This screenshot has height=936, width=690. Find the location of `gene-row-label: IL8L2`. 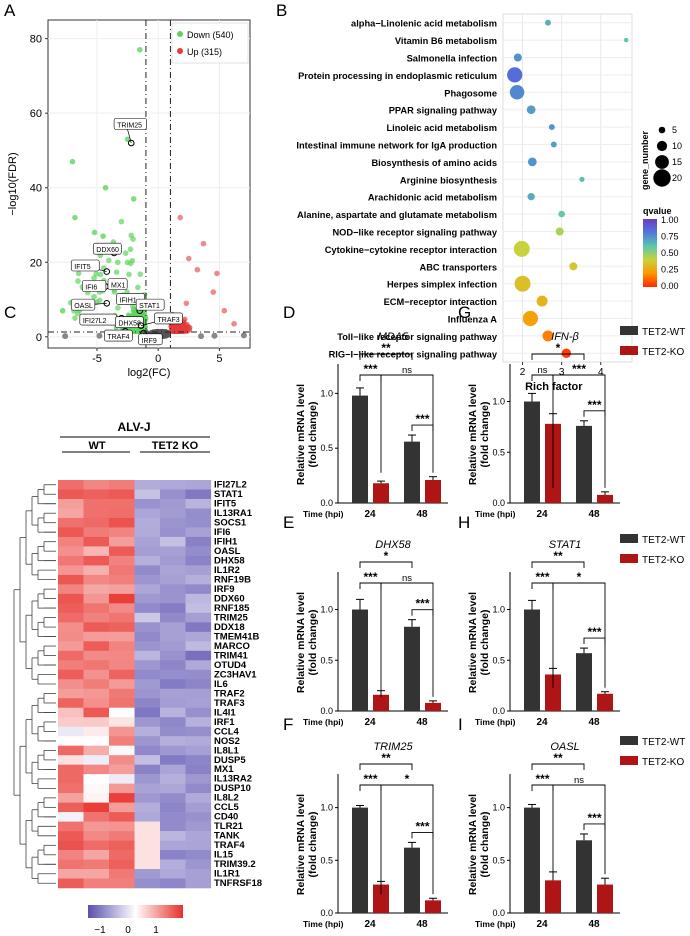

gene-row-label: IL8L2 is located at coordinates (226, 798).